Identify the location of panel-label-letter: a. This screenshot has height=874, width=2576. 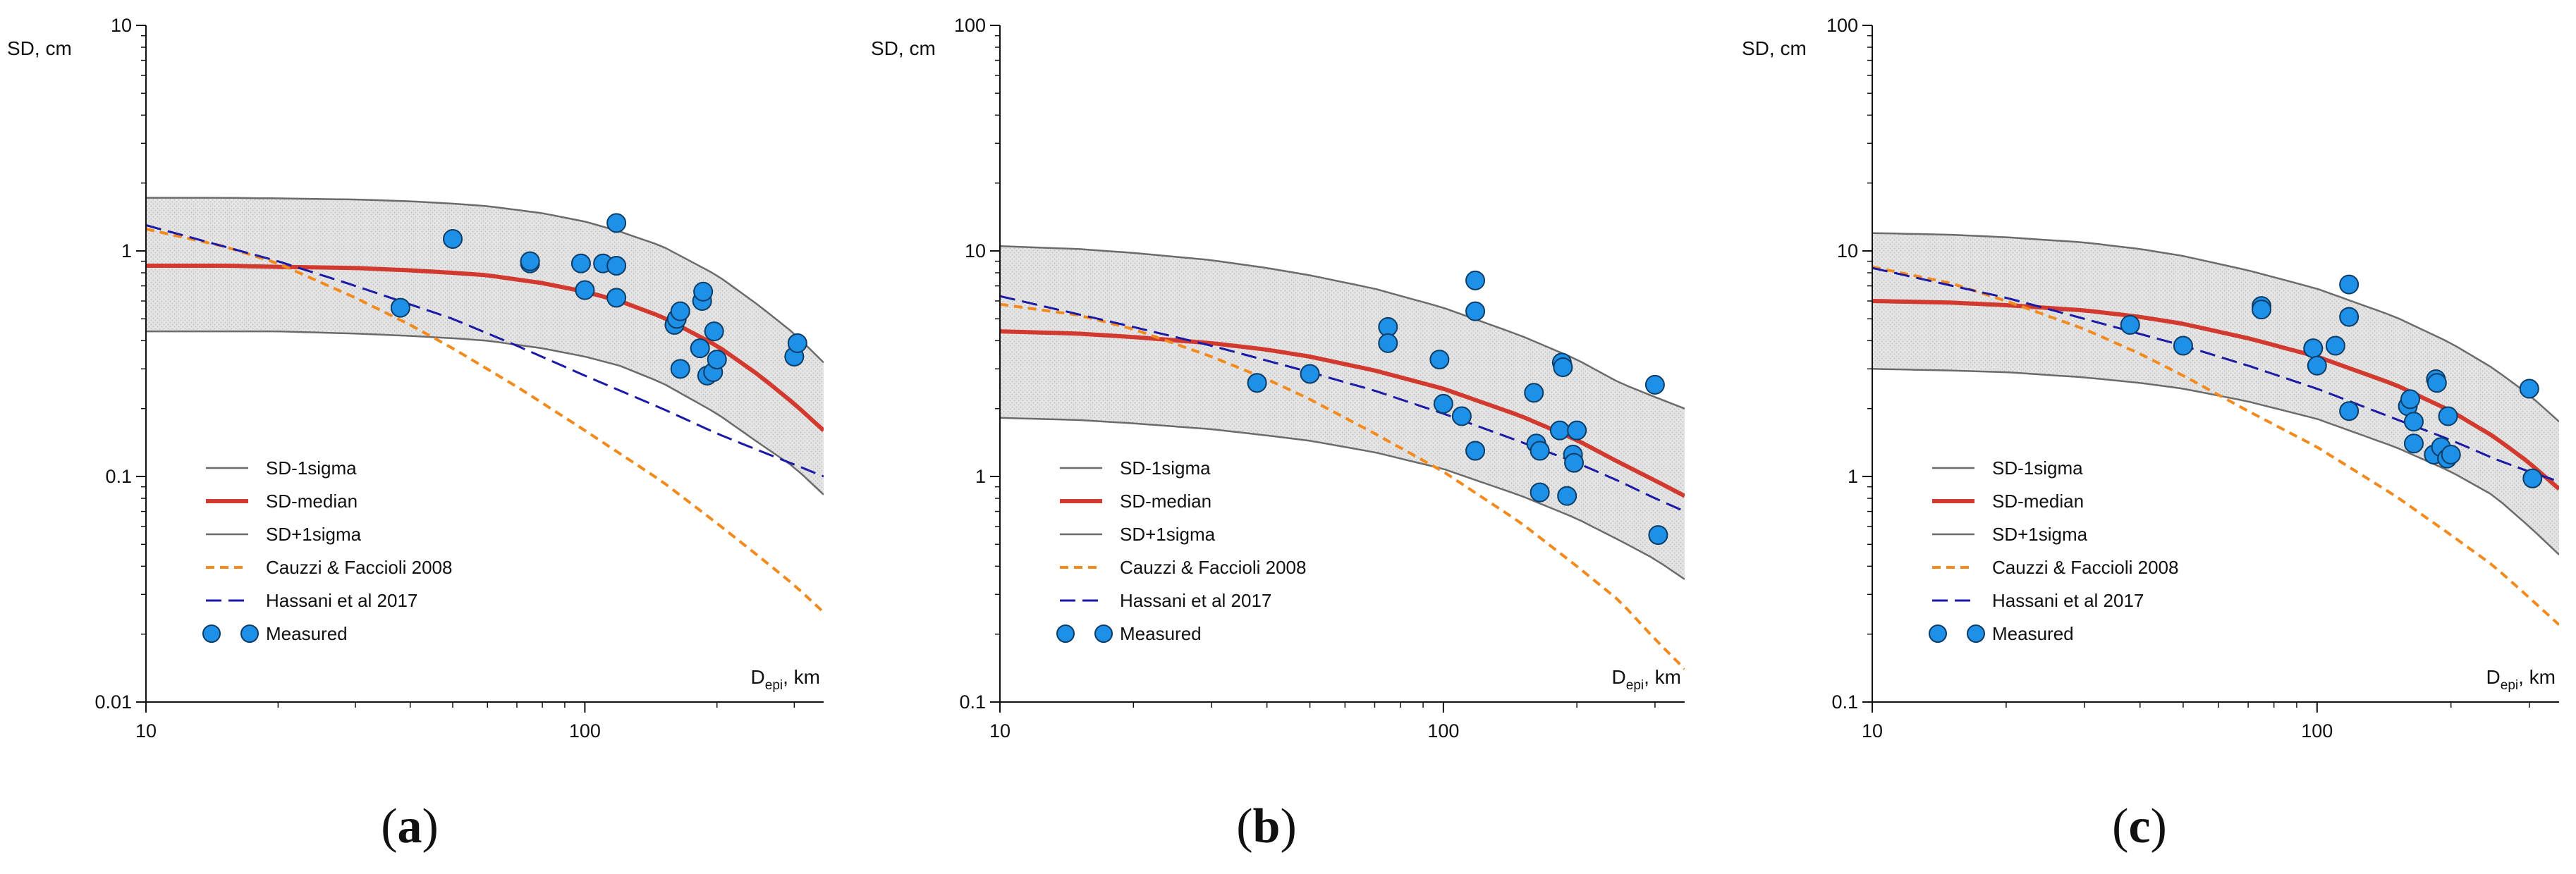
(410, 826).